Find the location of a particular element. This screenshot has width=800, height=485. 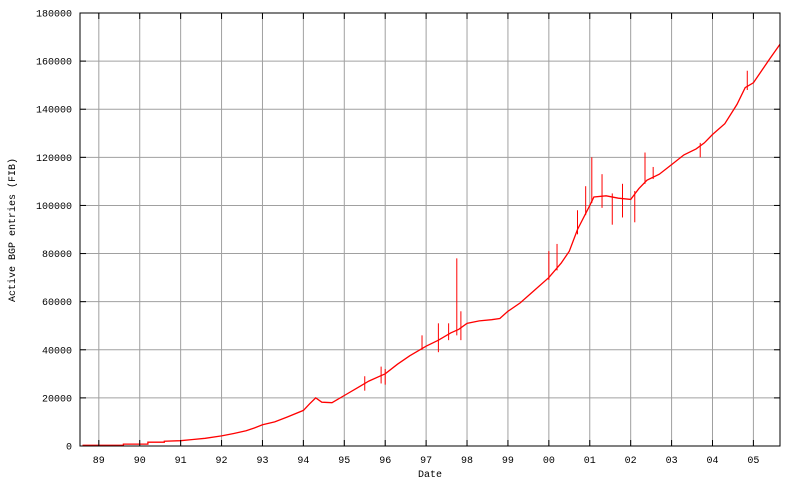

y-tick-label: 140000 is located at coordinates (54, 111).